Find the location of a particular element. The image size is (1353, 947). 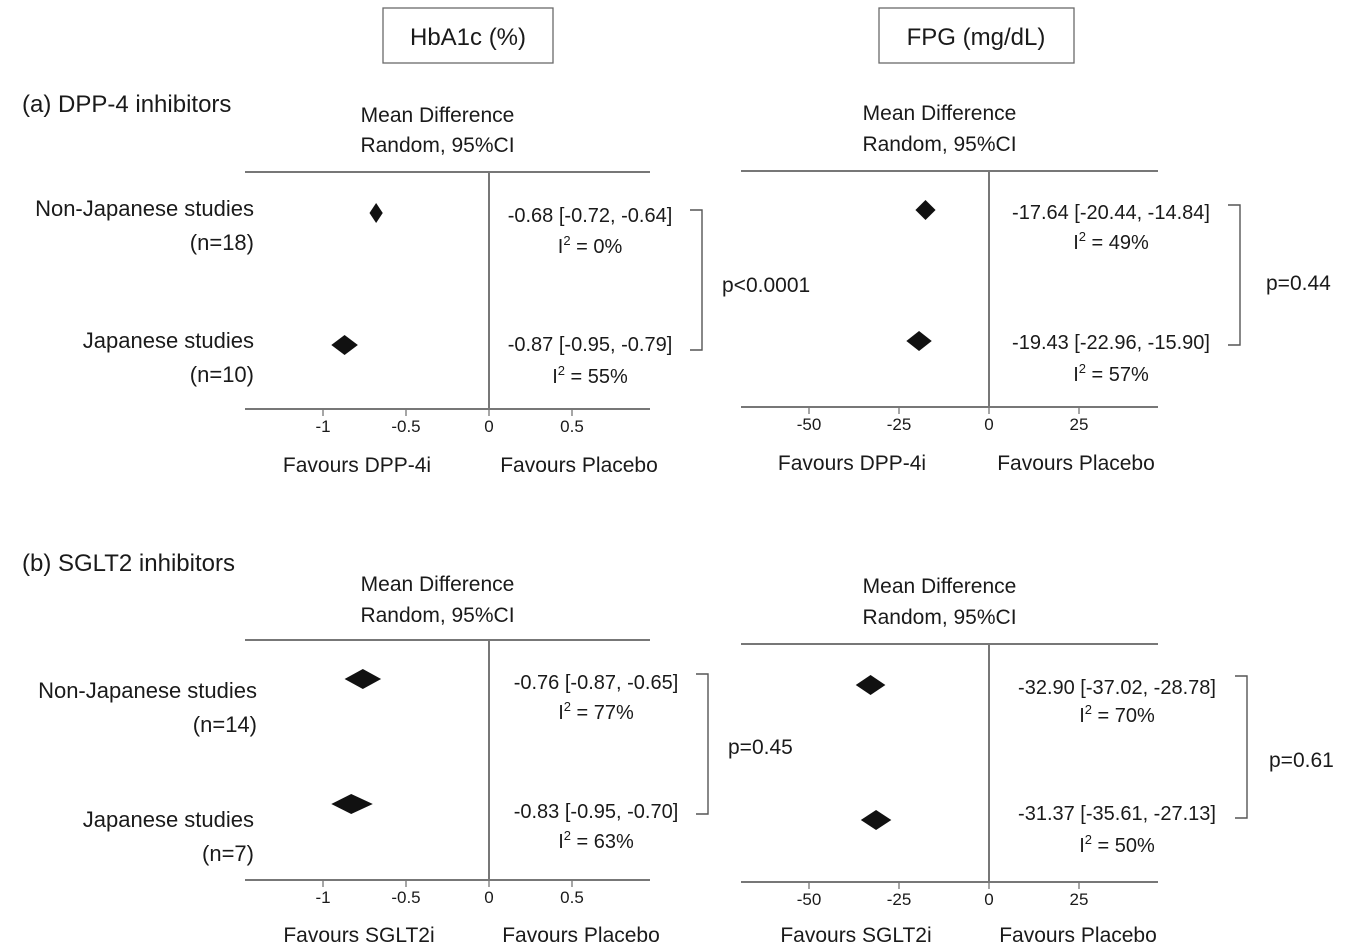

heterogeneity-text: I2 = 70% is located at coordinates (1117, 714).